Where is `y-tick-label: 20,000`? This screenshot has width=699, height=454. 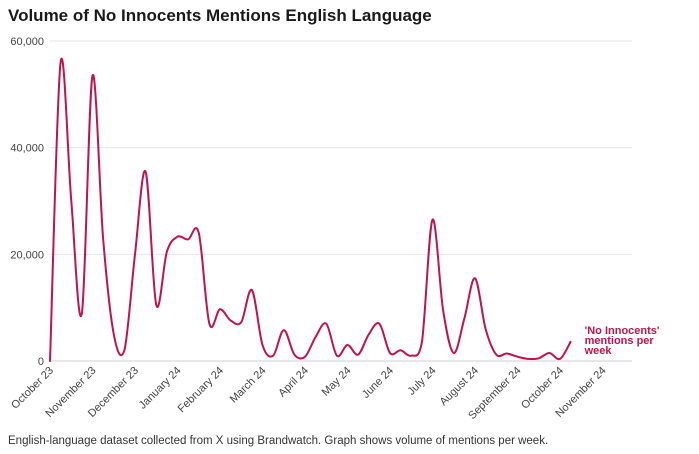
y-tick-label: 20,000 is located at coordinates (27, 255).